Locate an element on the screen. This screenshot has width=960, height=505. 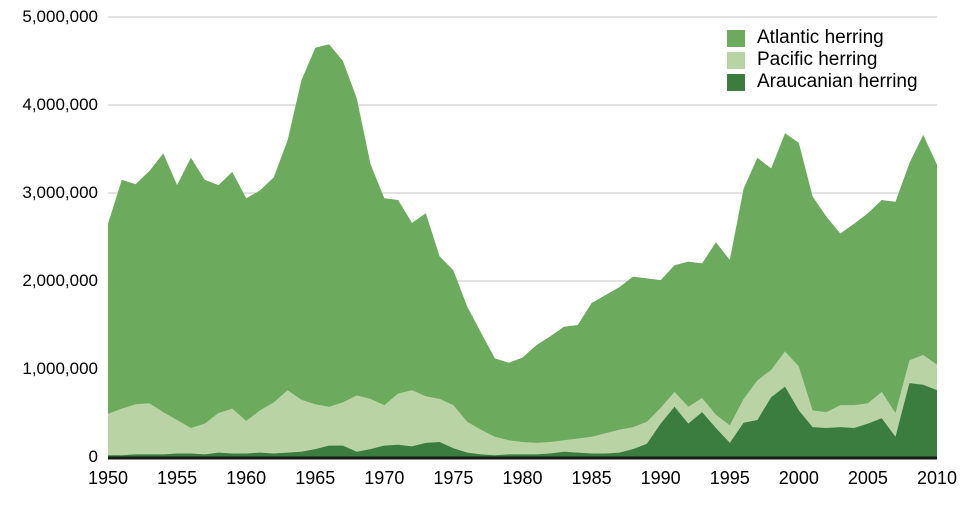
x-axis-tick-label: 2000 is located at coordinates (798, 478).